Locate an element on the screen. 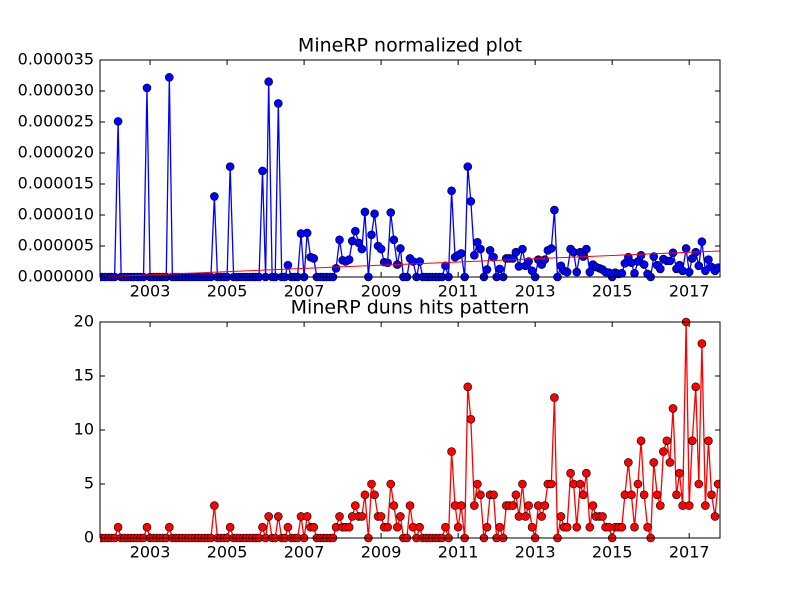 The width and height of the screenshot is (800, 600). x-tick-label: 2013 is located at coordinates (535, 552).